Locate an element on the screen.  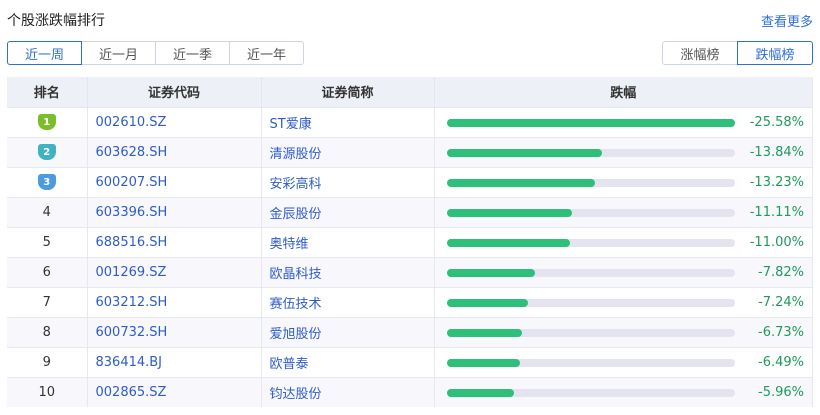
rank-number: 5 is located at coordinates (46, 242).